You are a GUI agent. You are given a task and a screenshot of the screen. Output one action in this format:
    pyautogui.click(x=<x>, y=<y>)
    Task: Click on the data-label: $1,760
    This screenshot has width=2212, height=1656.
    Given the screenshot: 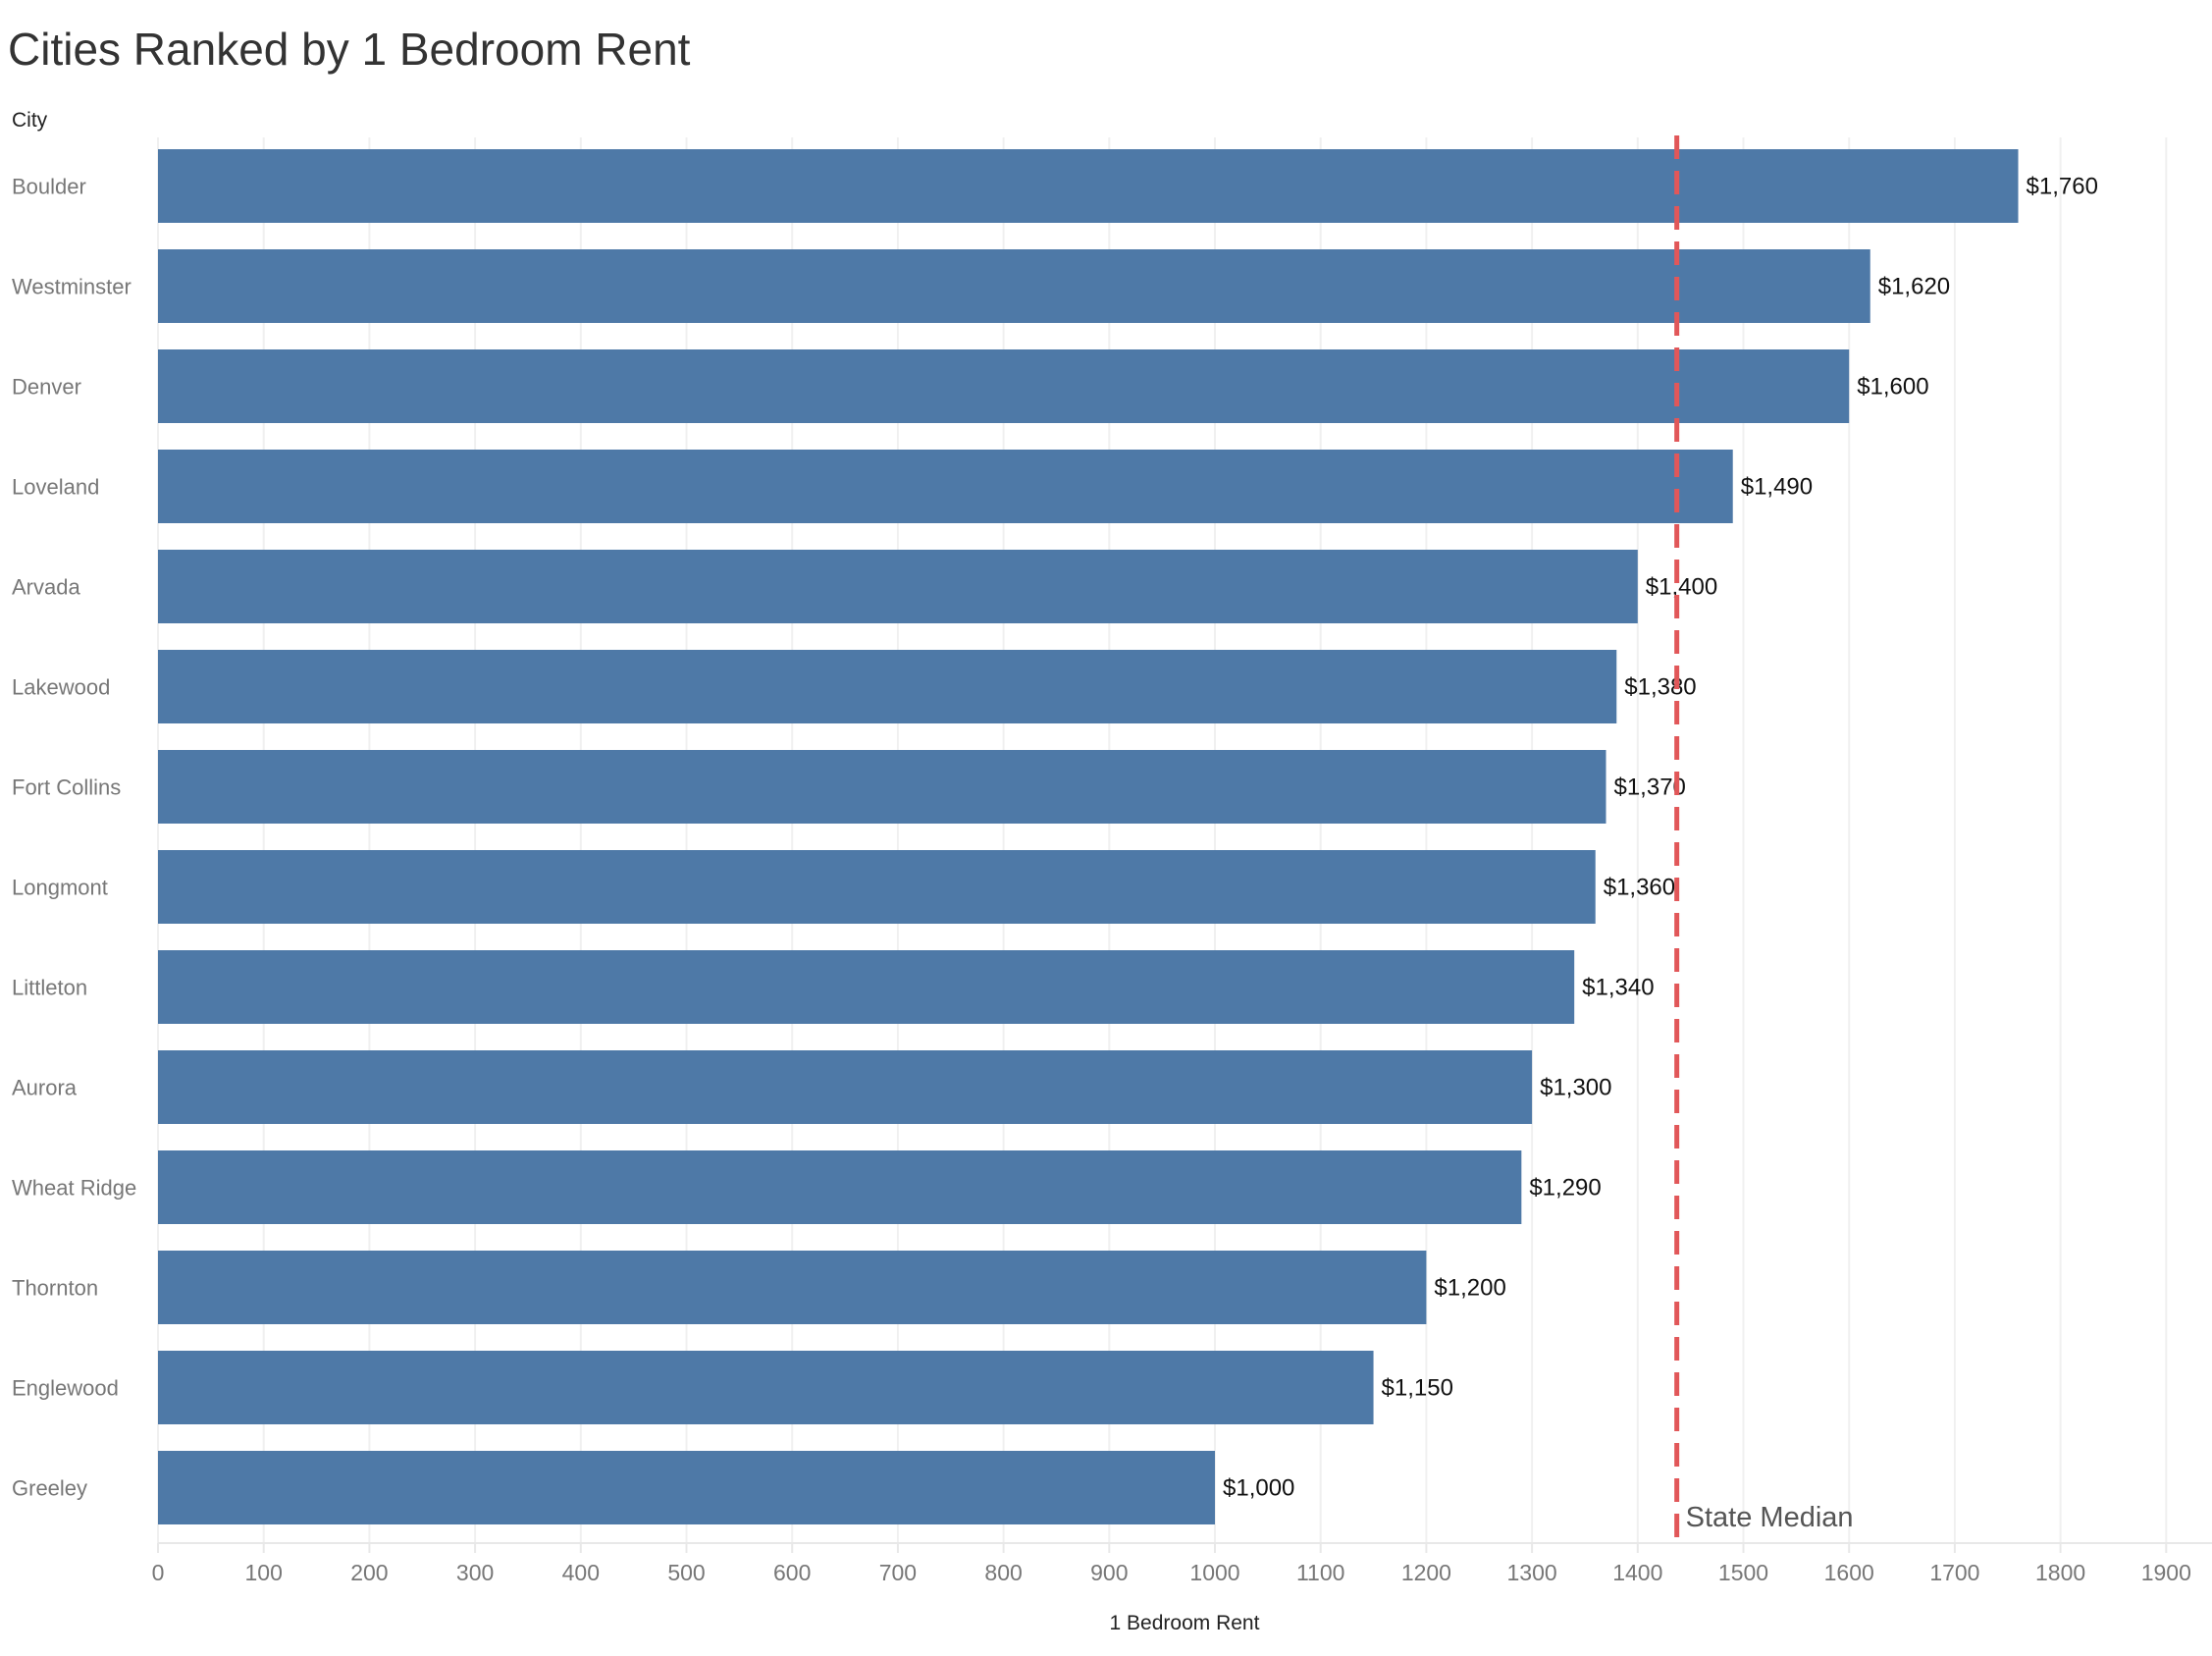 What is the action you would take?
    pyautogui.click(x=2062, y=187)
    